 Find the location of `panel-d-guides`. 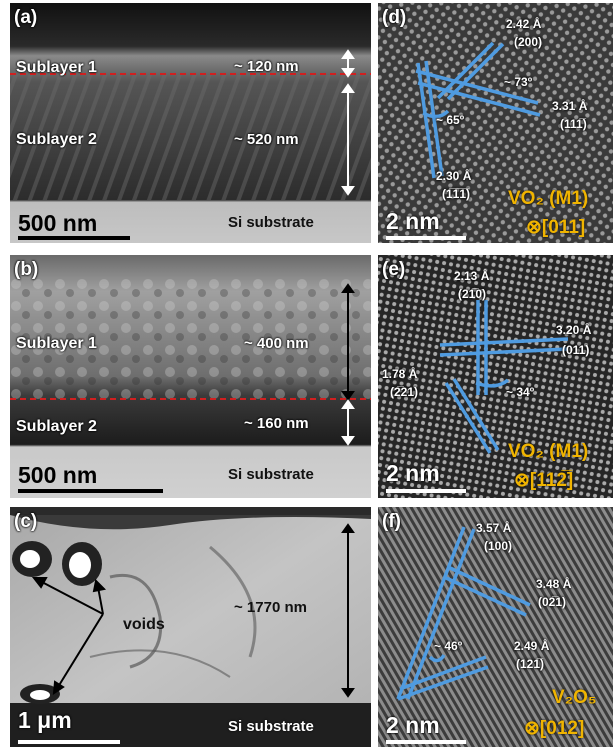

panel-d-guides is located at coordinates (478, 110).